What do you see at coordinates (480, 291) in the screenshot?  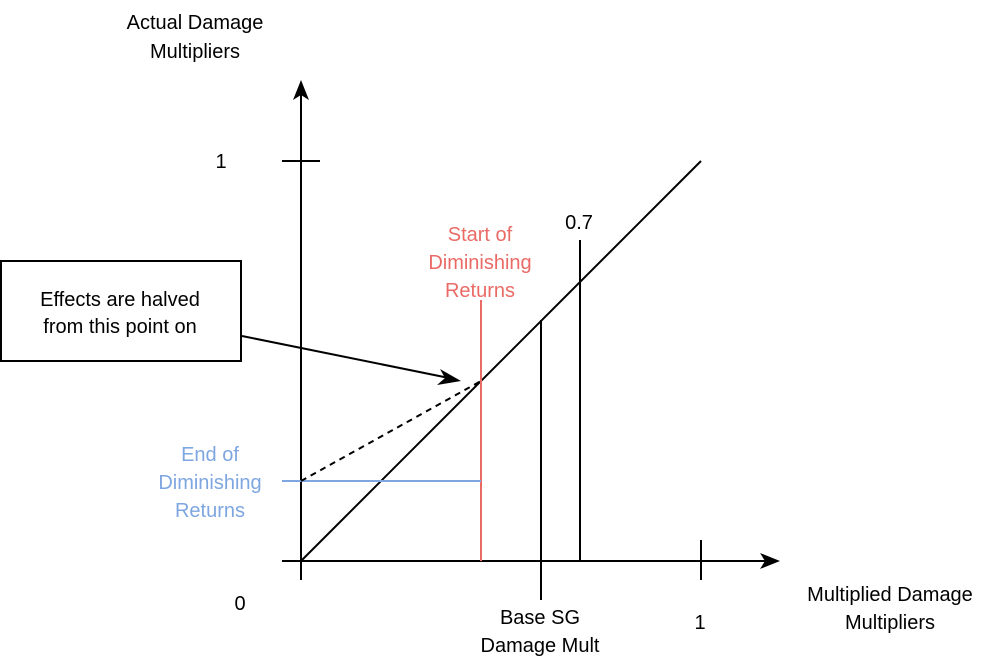 I see `start-label-line3: Returns` at bounding box center [480, 291].